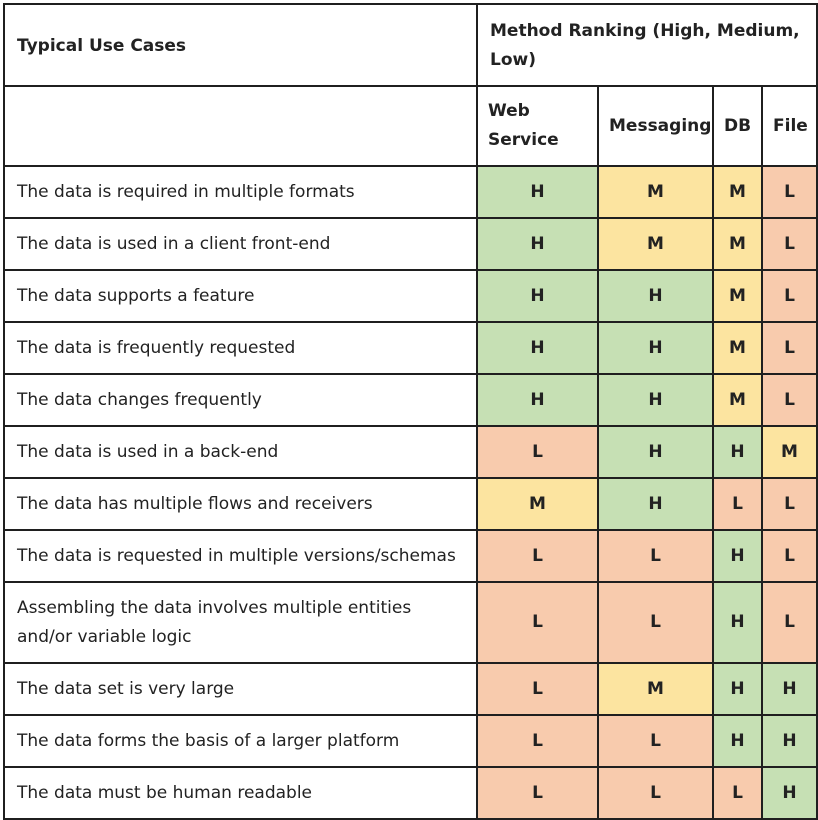 This screenshot has width=818, height=820. I want to click on web-service-header: Web Service, so click(537, 126).